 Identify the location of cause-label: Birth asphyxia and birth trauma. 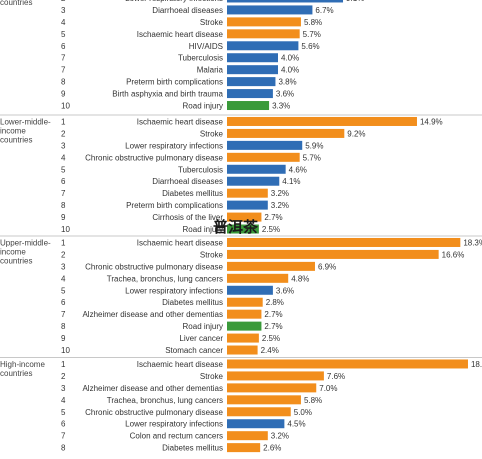
(167, 94).